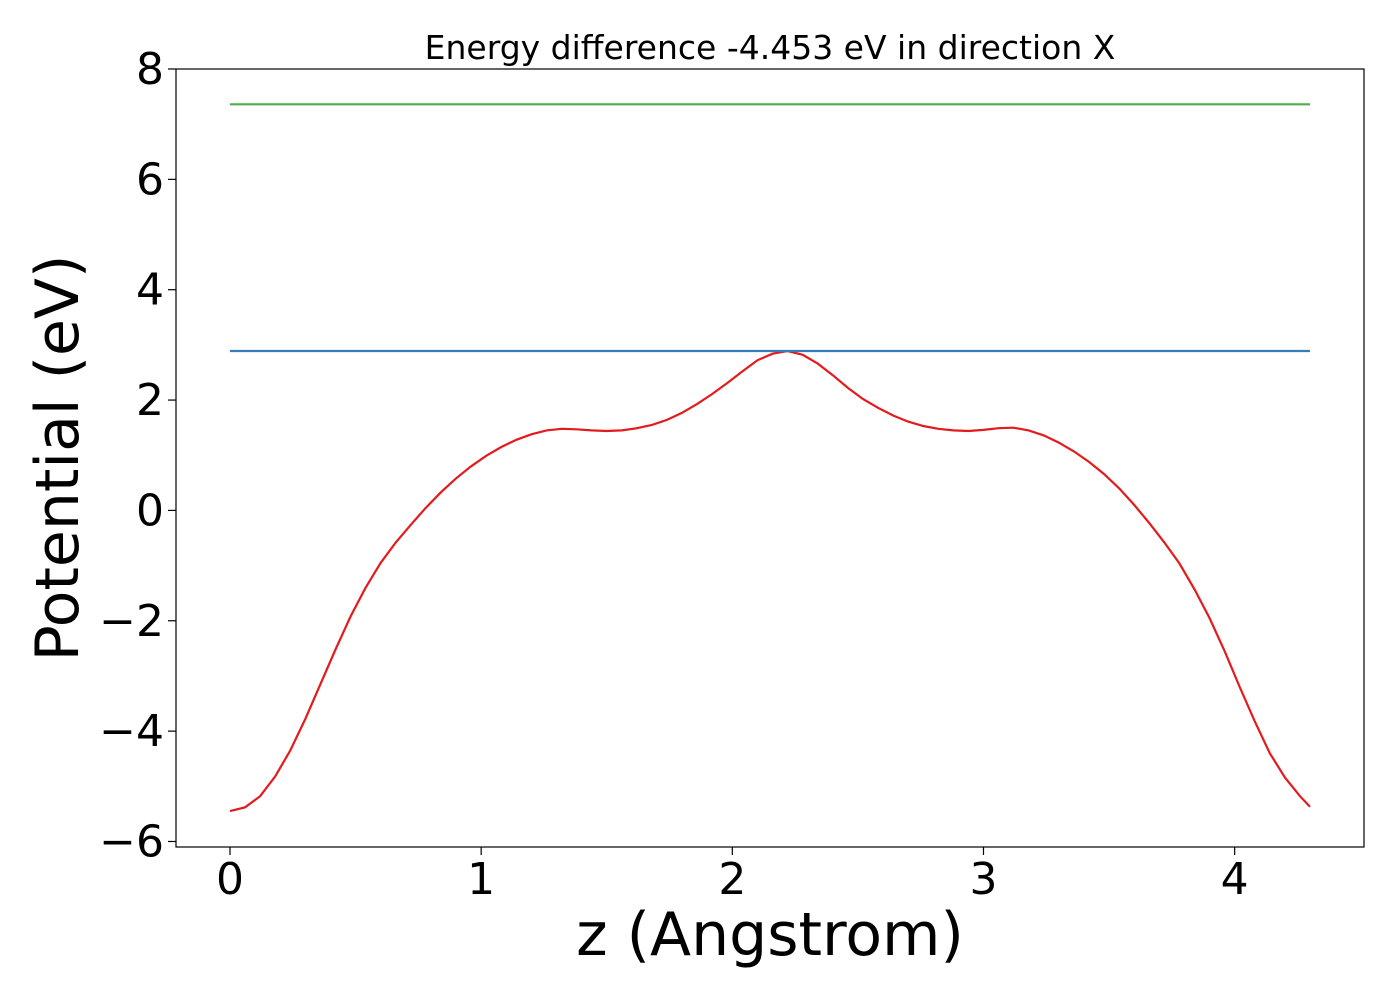 The width and height of the screenshot is (1400, 1000). What do you see at coordinates (131, 841) in the screenshot?
I see `y-tick-label: −6` at bounding box center [131, 841].